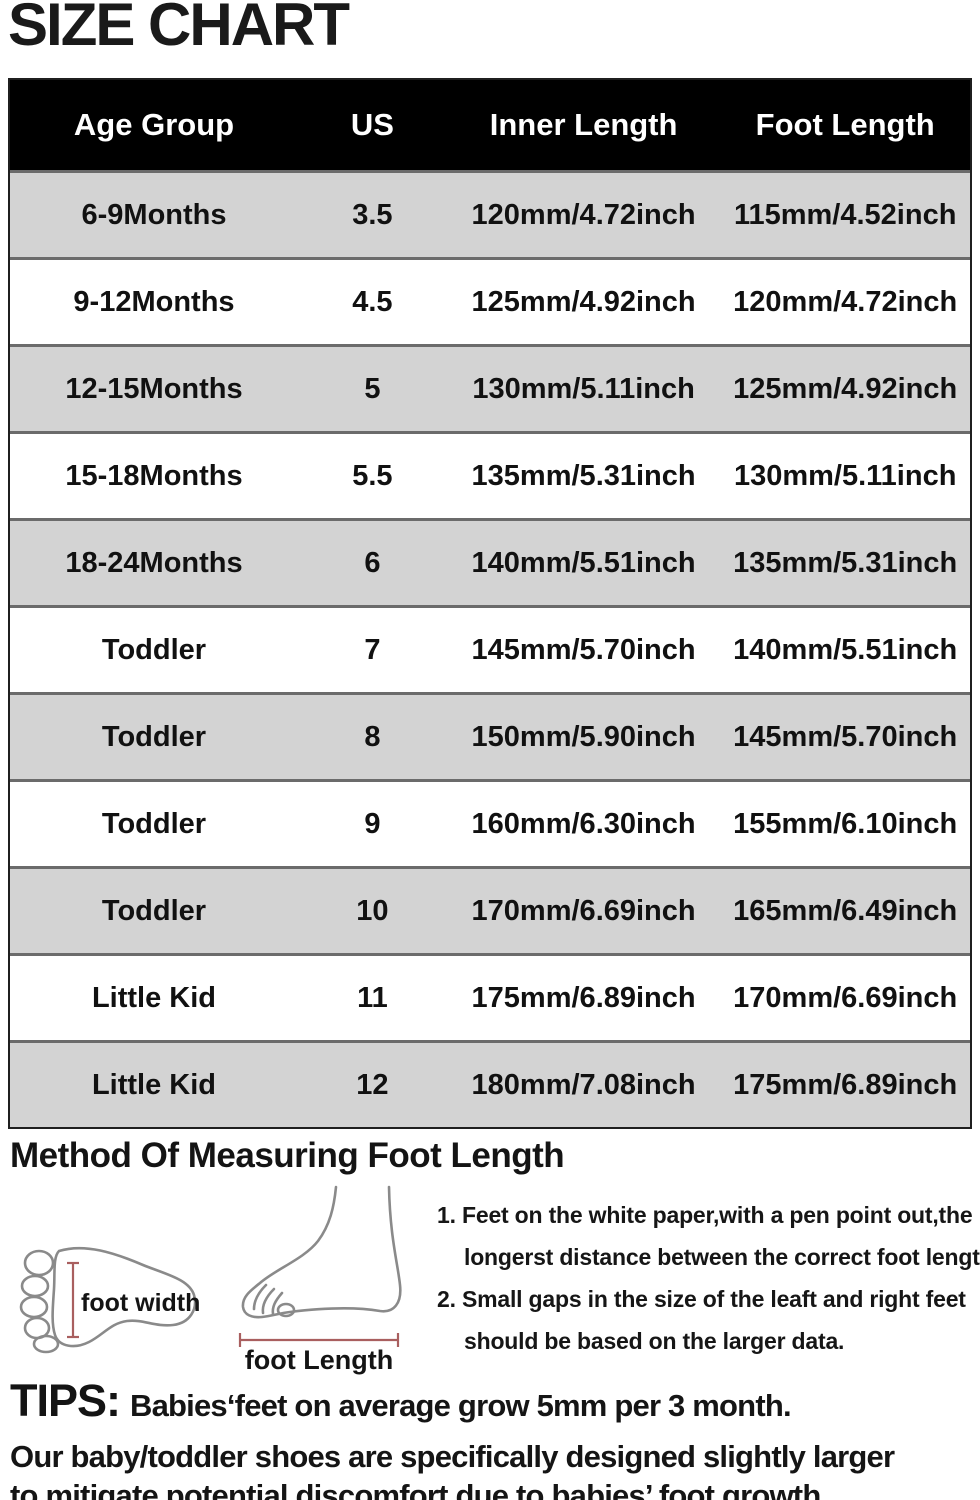  I want to click on inner-length-cell: 170mm/6.69inch, so click(583, 909).